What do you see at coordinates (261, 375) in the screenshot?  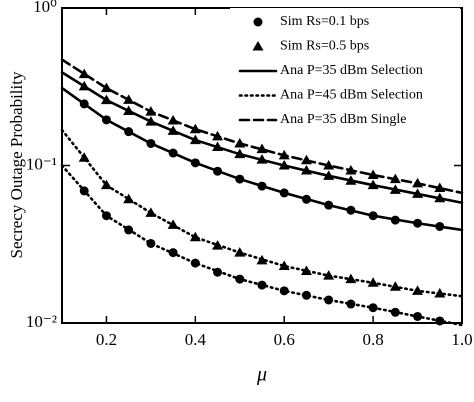 I see `x-axis-label: μ` at bounding box center [261, 375].